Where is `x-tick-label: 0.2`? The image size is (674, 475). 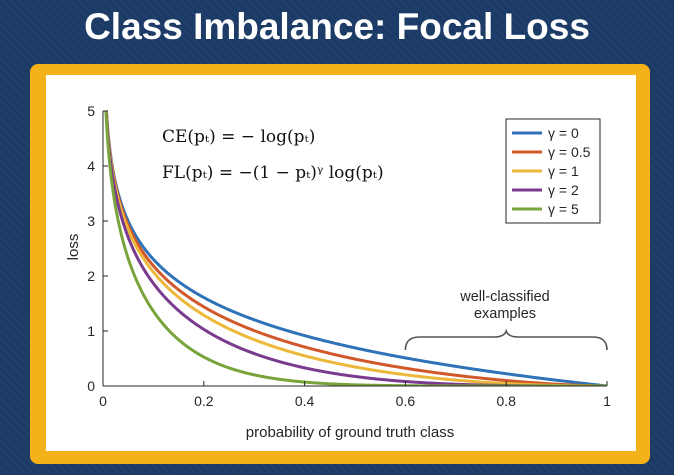
x-tick-label: 0.2 is located at coordinates (204, 401).